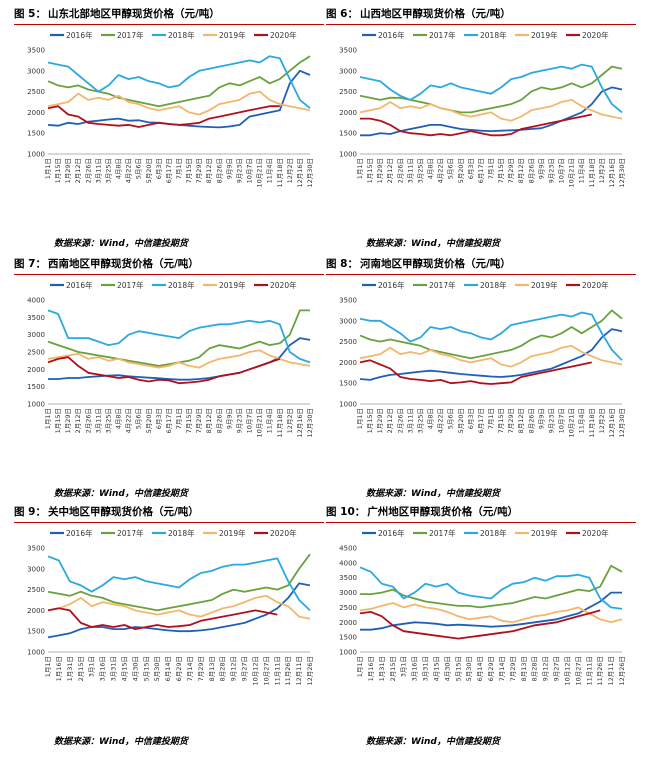  Describe the element at coordinates (348, 549) in the screenshot. I see `y-tick-label: 4500` at that location.